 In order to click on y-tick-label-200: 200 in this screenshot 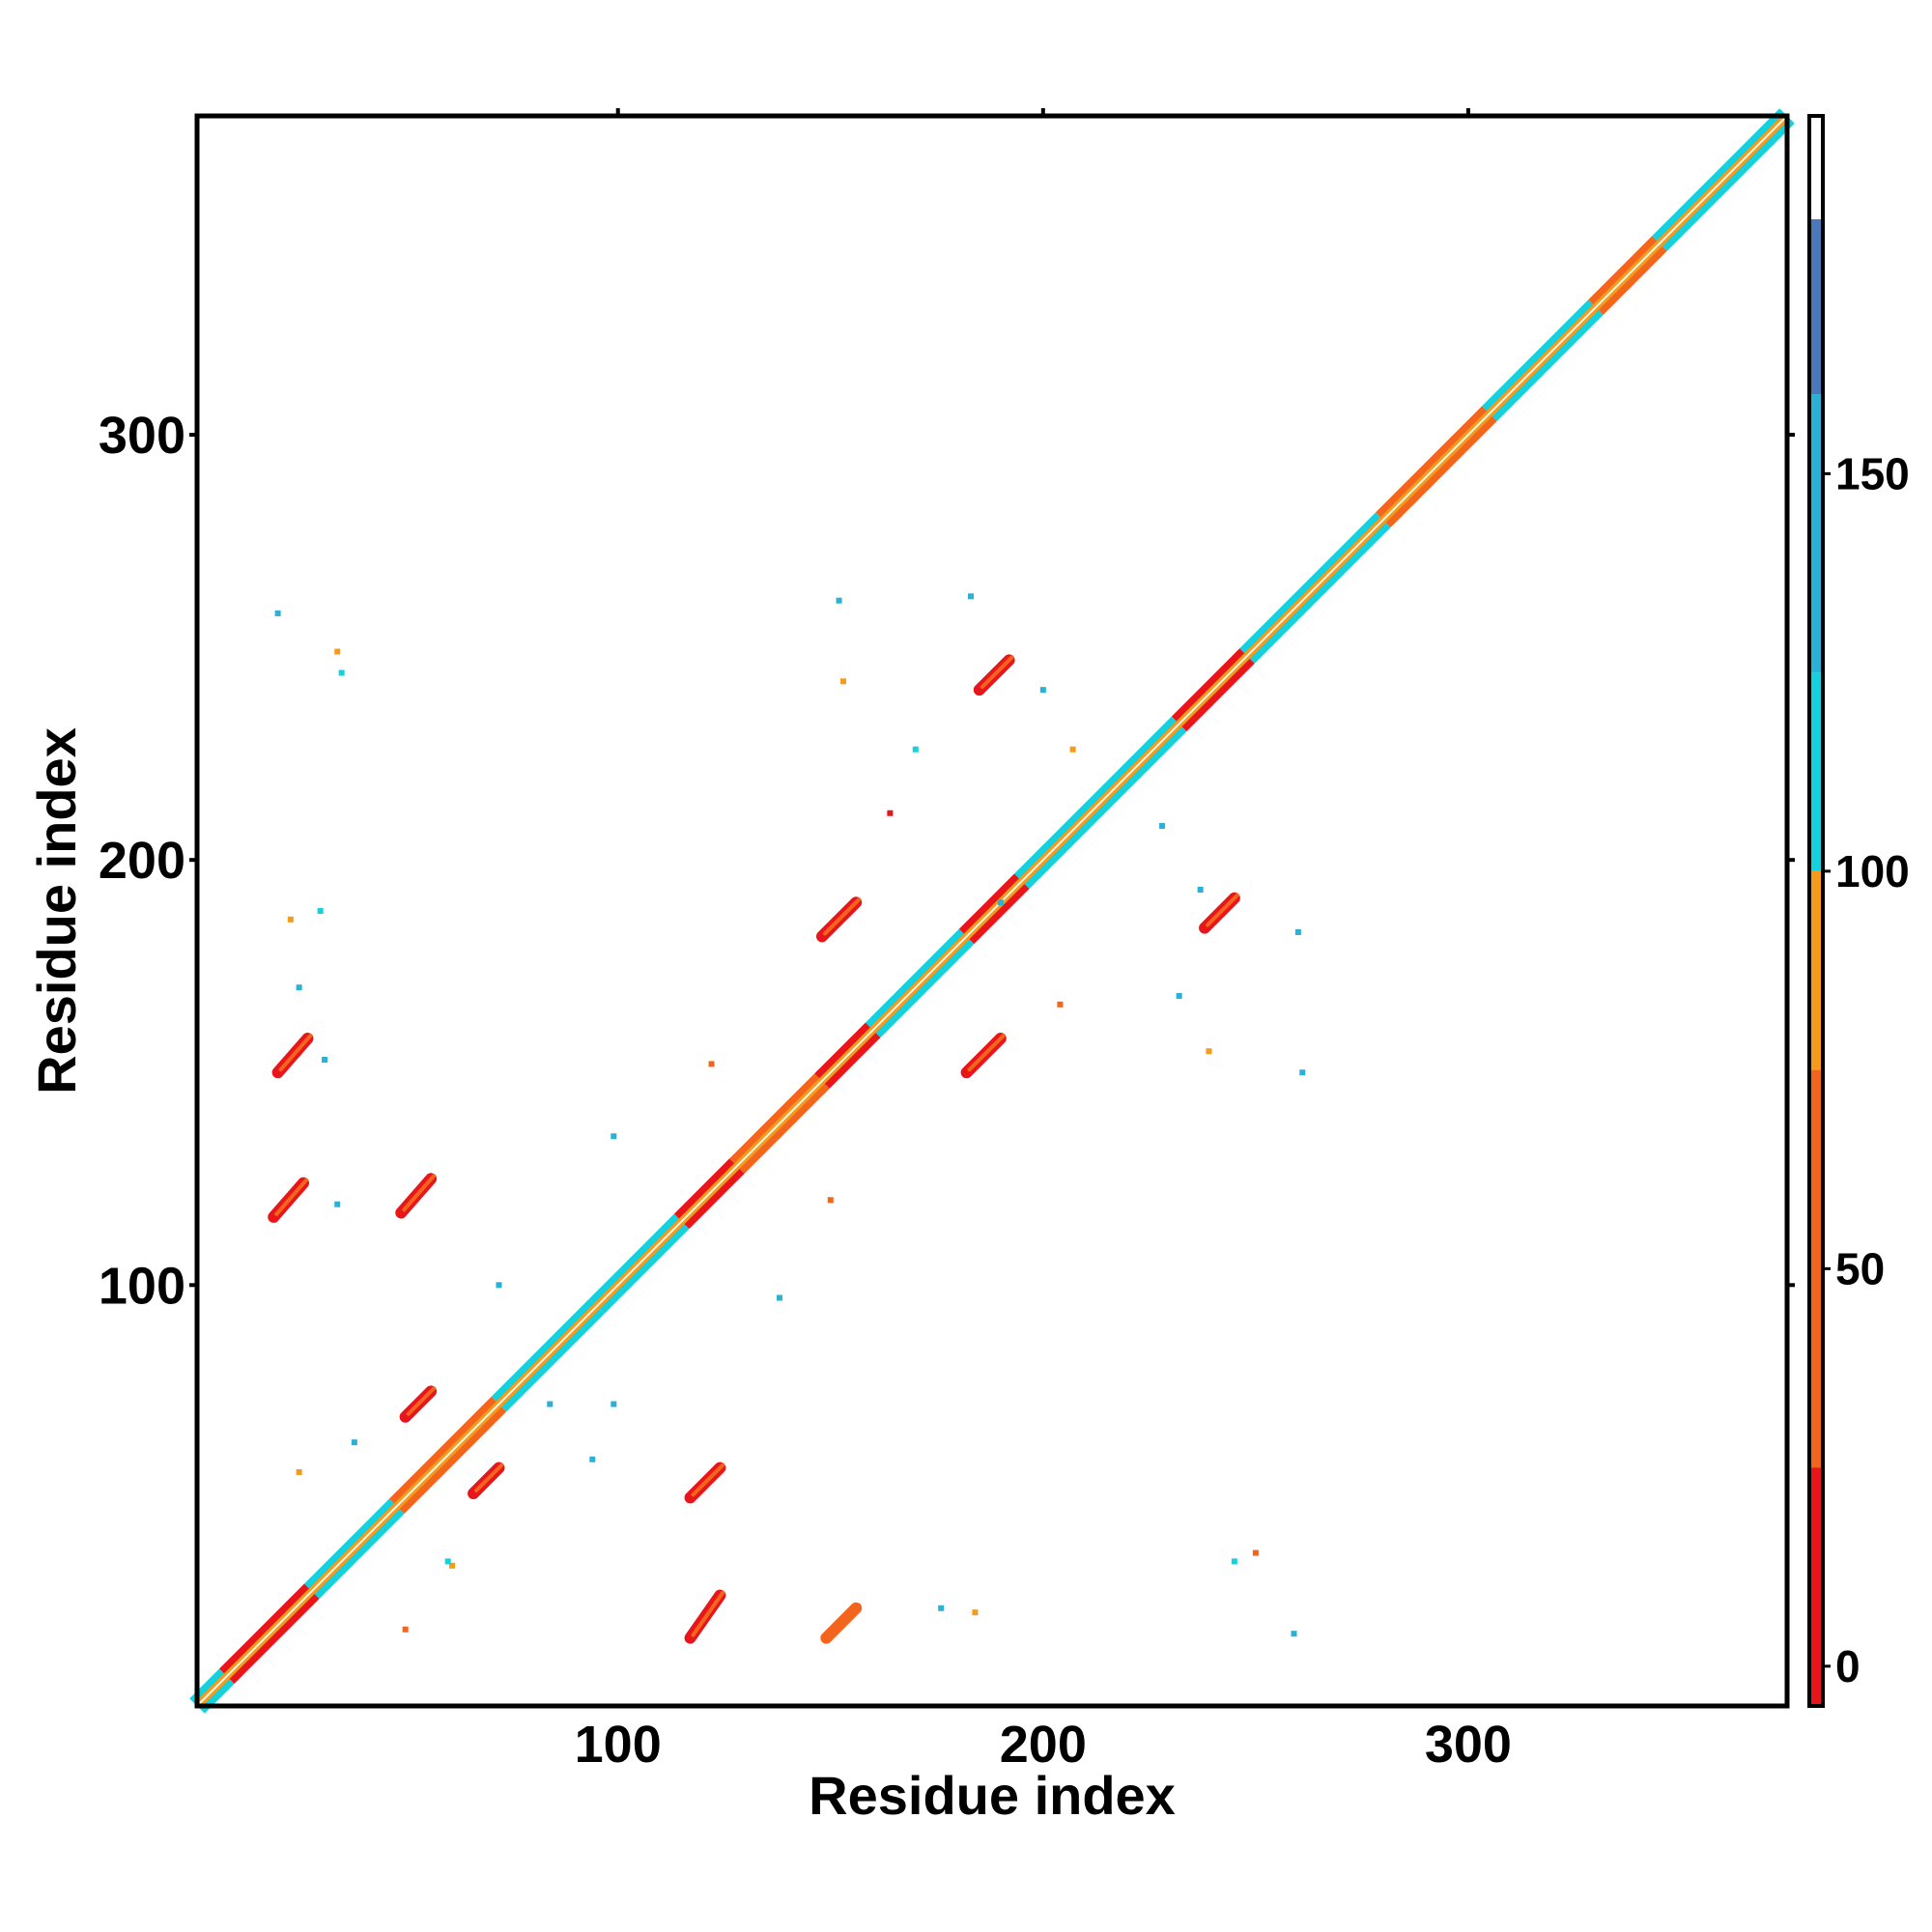, I will do `click(142, 861)`.